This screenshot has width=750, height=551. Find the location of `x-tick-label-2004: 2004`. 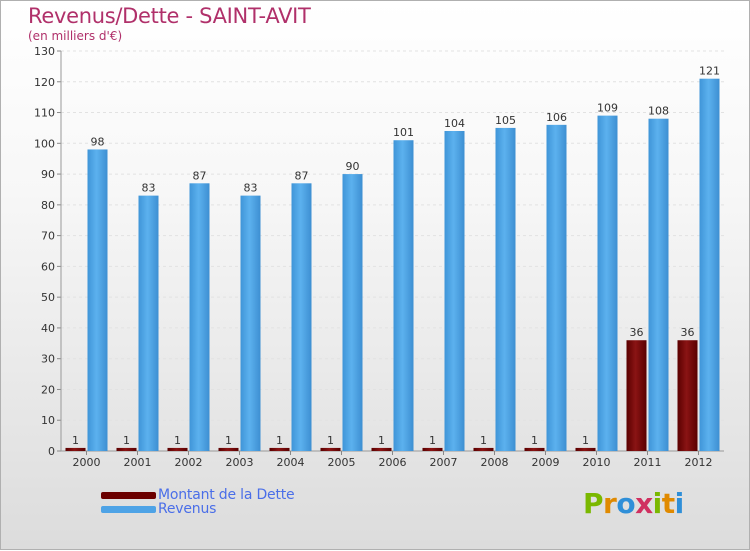

x-tick-label-2004: 2004 is located at coordinates (291, 462).